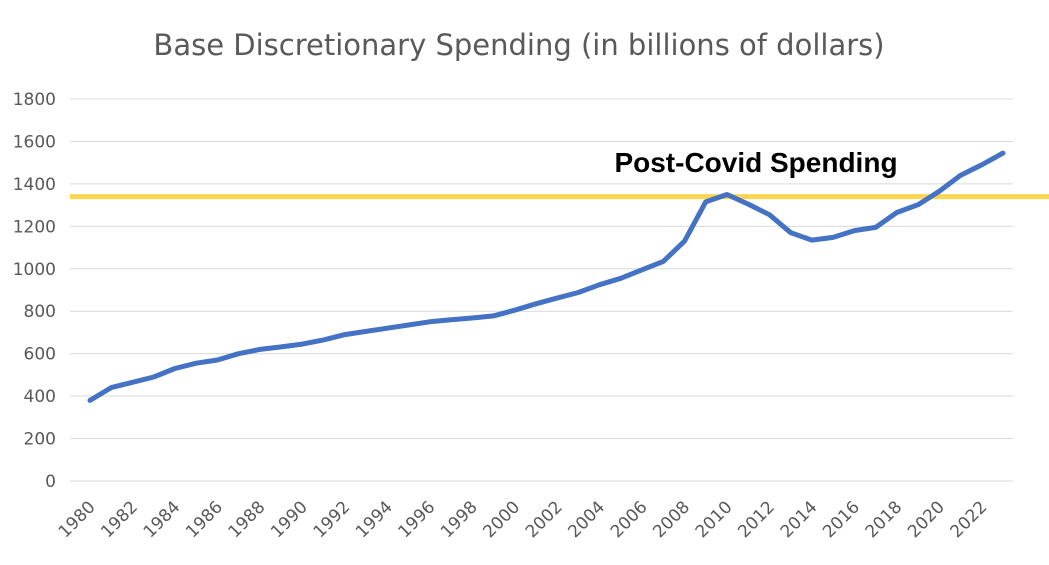 The image size is (1049, 565). What do you see at coordinates (50, 482) in the screenshot?
I see `y-tick-label: 0` at bounding box center [50, 482].